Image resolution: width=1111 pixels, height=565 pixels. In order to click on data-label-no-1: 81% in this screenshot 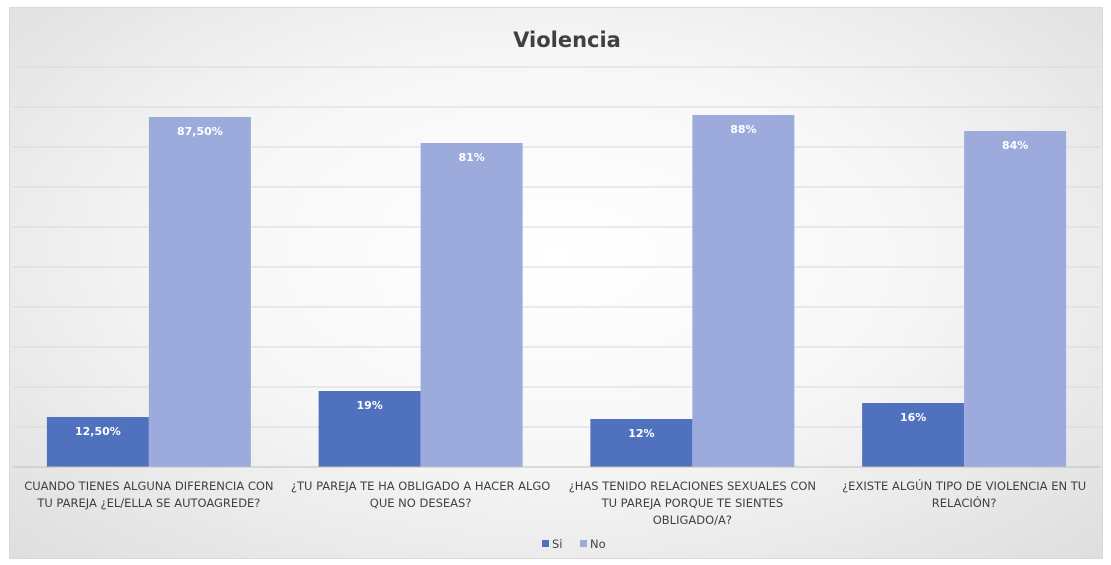, I will do `click(471, 157)`.